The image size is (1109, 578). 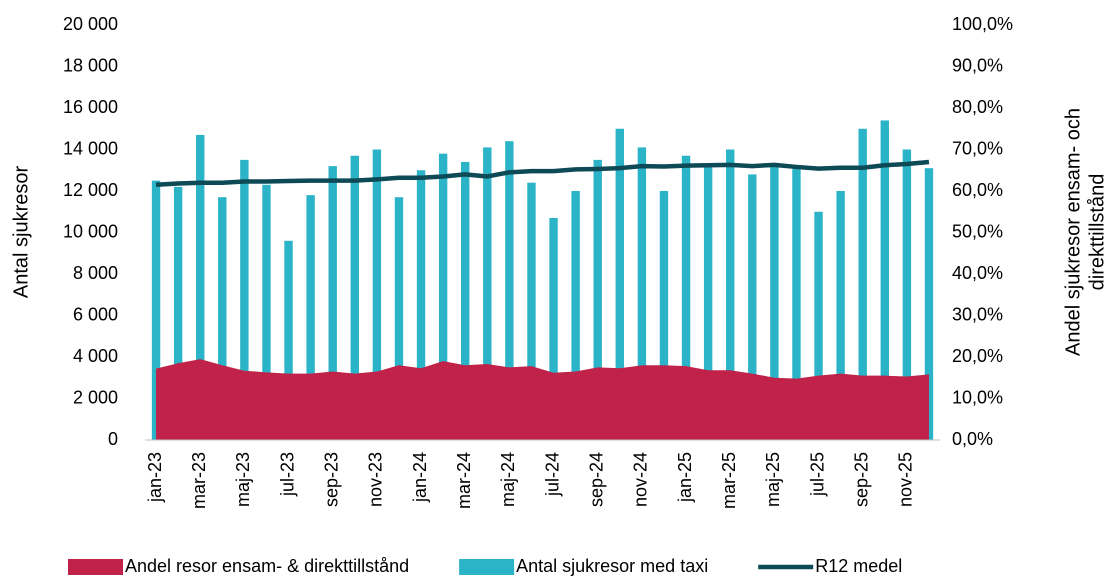 I want to click on x-tick-label: nov-23, so click(x=376, y=479).